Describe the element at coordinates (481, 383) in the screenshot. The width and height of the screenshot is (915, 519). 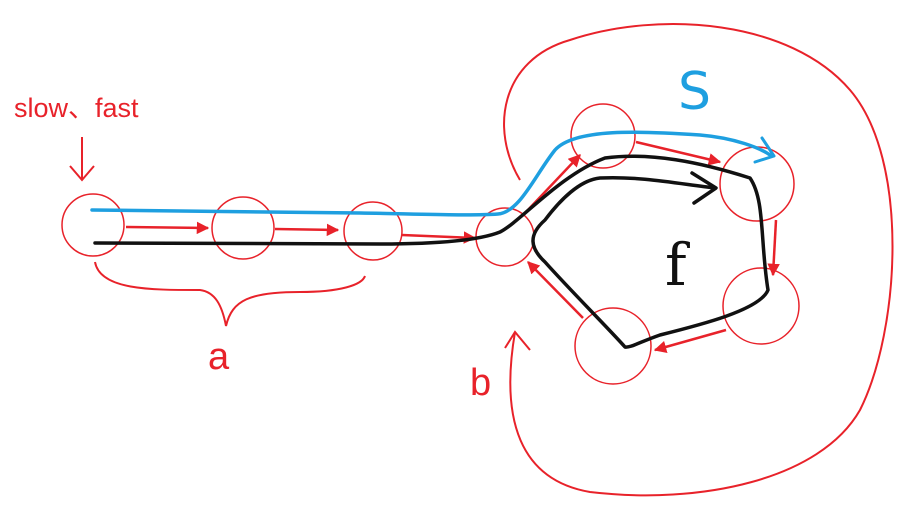
I see `segment-b-label: b` at that location.